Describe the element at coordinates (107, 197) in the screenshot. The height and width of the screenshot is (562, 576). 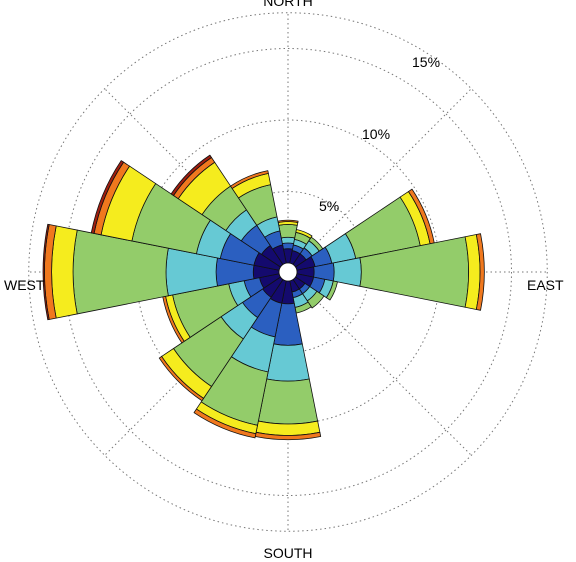
I see `petal-292.5-band-6` at that location.